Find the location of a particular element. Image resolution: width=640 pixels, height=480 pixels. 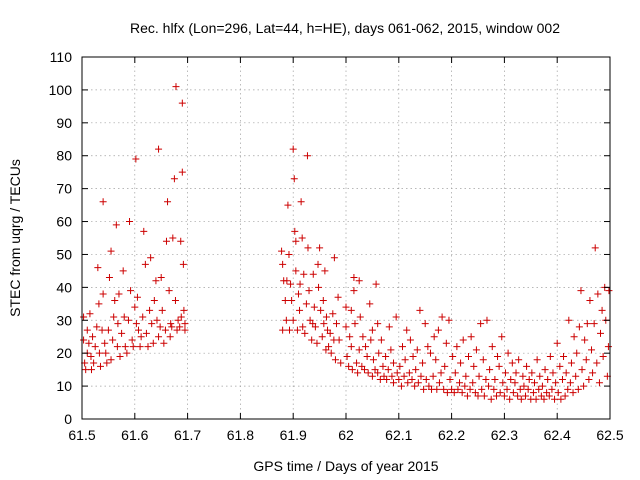

y-tick-label: 80 is located at coordinates (64, 156).